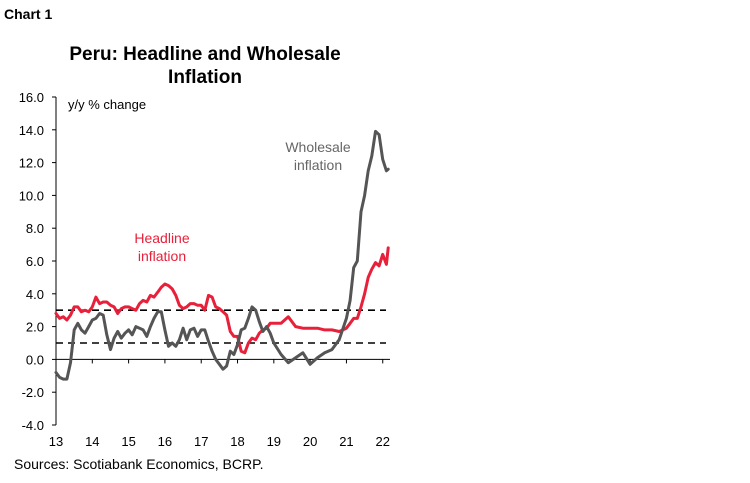 This screenshot has width=750, height=483. Describe the element at coordinates (139, 464) in the screenshot. I see `sources-note: Sources: Scotiabank Economics, BCRP.` at that location.